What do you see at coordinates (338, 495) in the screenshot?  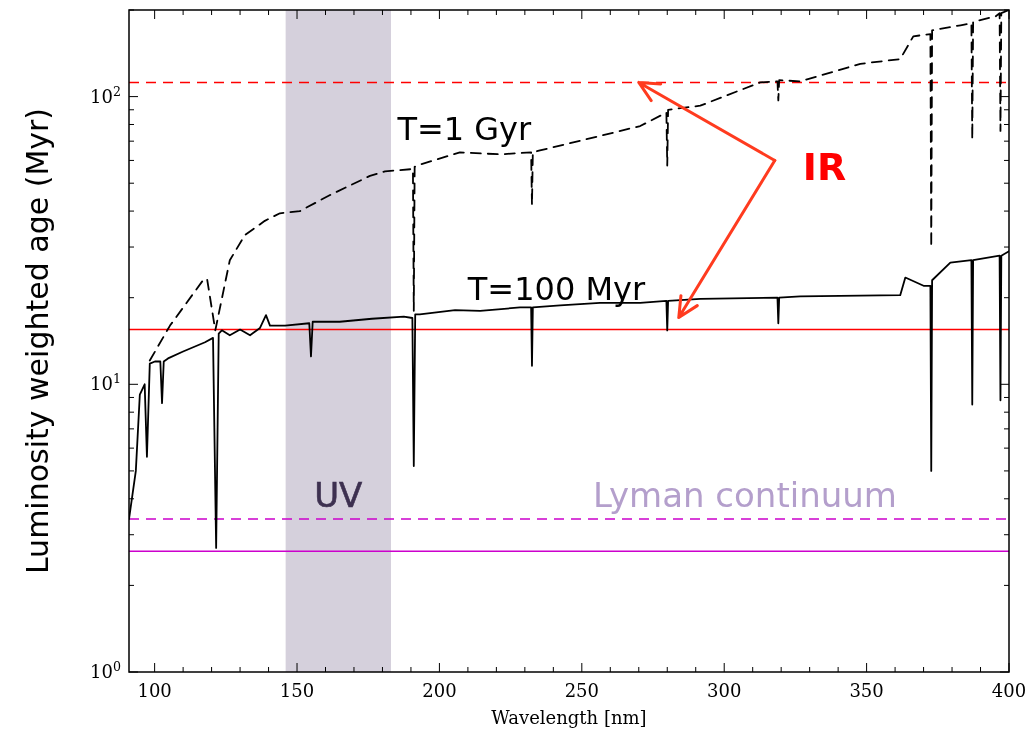 I see `band-label: UV` at bounding box center [338, 495].